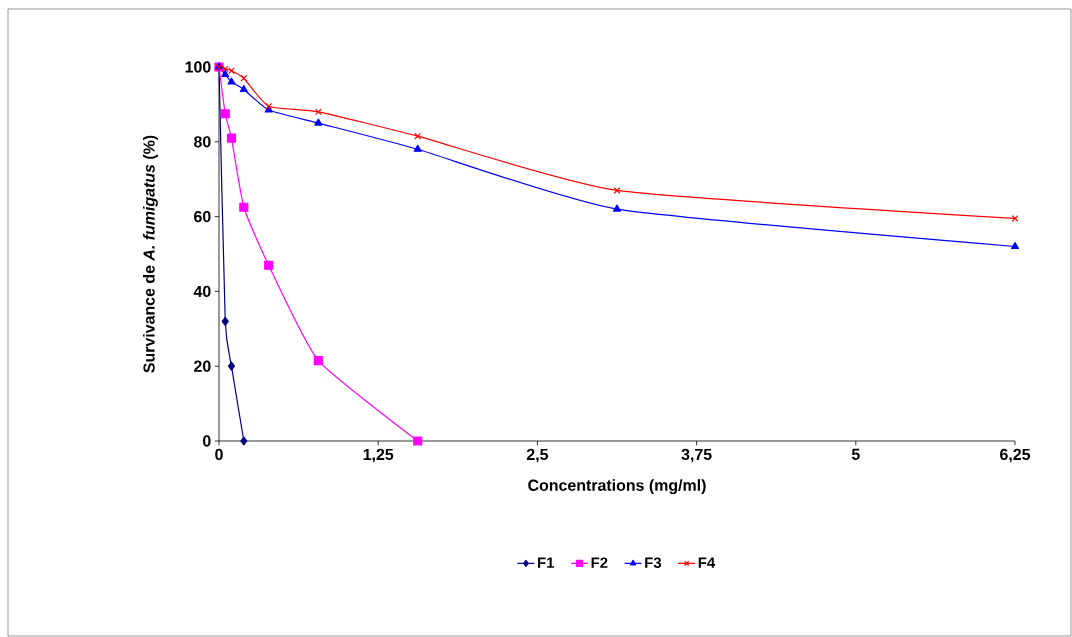 This screenshot has height=637, width=1072. Describe the element at coordinates (696, 455) in the screenshot. I see `x-tick-label: 3,75` at that location.